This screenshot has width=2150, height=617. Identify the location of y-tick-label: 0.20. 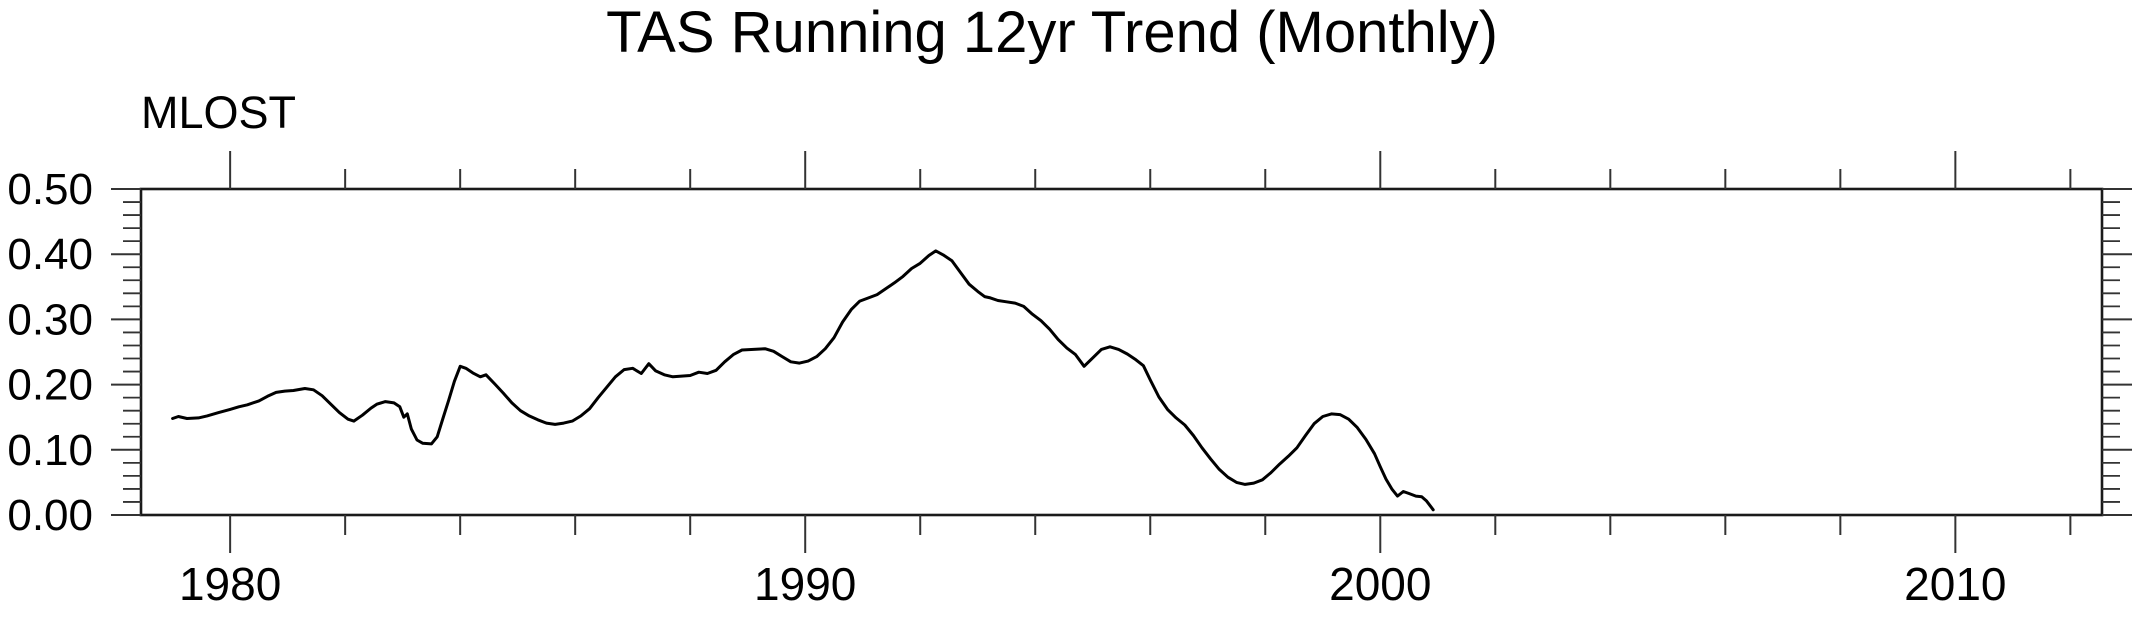
(50, 385).